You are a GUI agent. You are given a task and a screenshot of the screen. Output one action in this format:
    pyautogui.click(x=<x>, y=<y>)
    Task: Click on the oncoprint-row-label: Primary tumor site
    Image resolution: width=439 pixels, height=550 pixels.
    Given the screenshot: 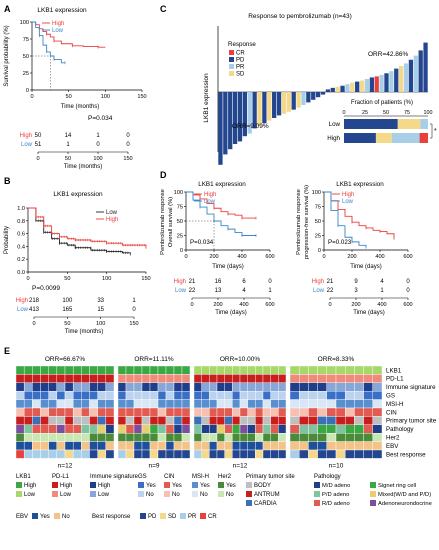 What is the action you would take?
    pyautogui.click(x=411, y=421)
    